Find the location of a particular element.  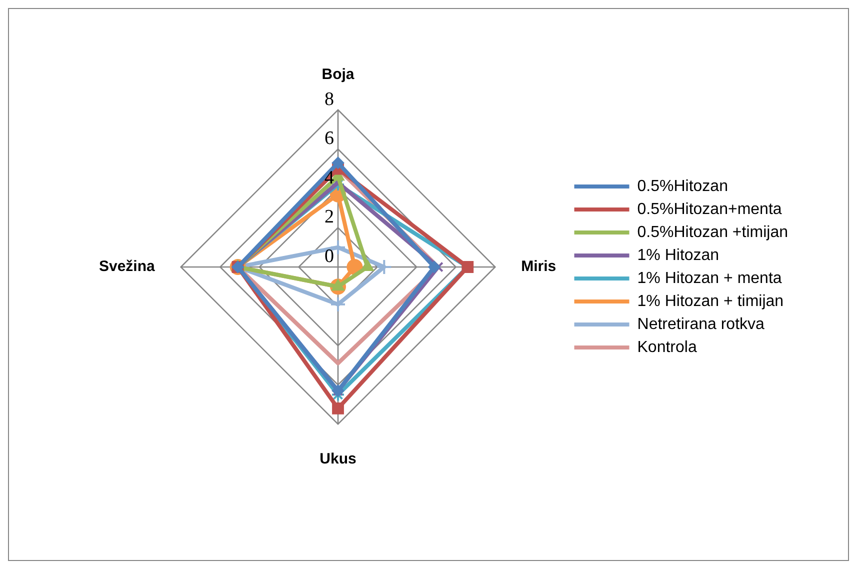

legend-label: 0.5%Hitozan +timijan is located at coordinates (712, 232).